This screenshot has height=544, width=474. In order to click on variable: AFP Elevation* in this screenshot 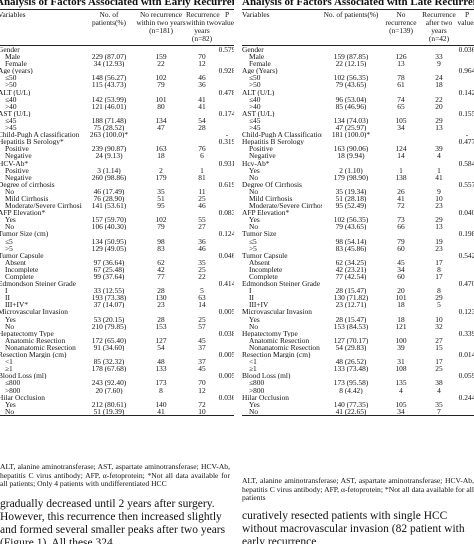, I will do `click(23, 213)`.